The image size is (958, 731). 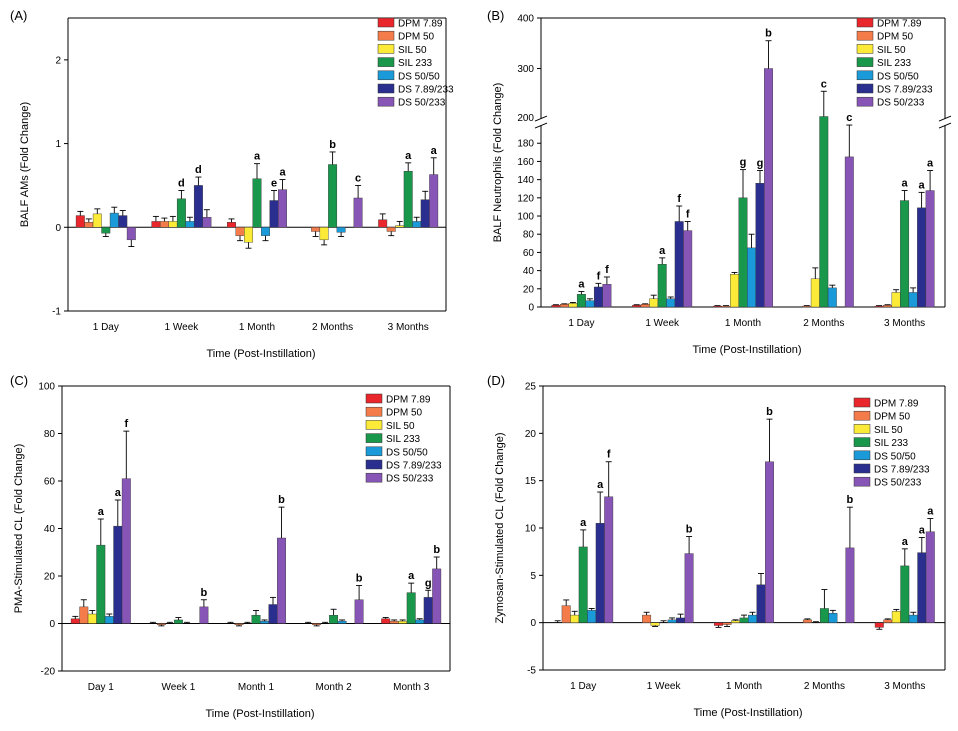 What do you see at coordinates (496, 15) in the screenshot?
I see `panel-label: (B)` at bounding box center [496, 15].